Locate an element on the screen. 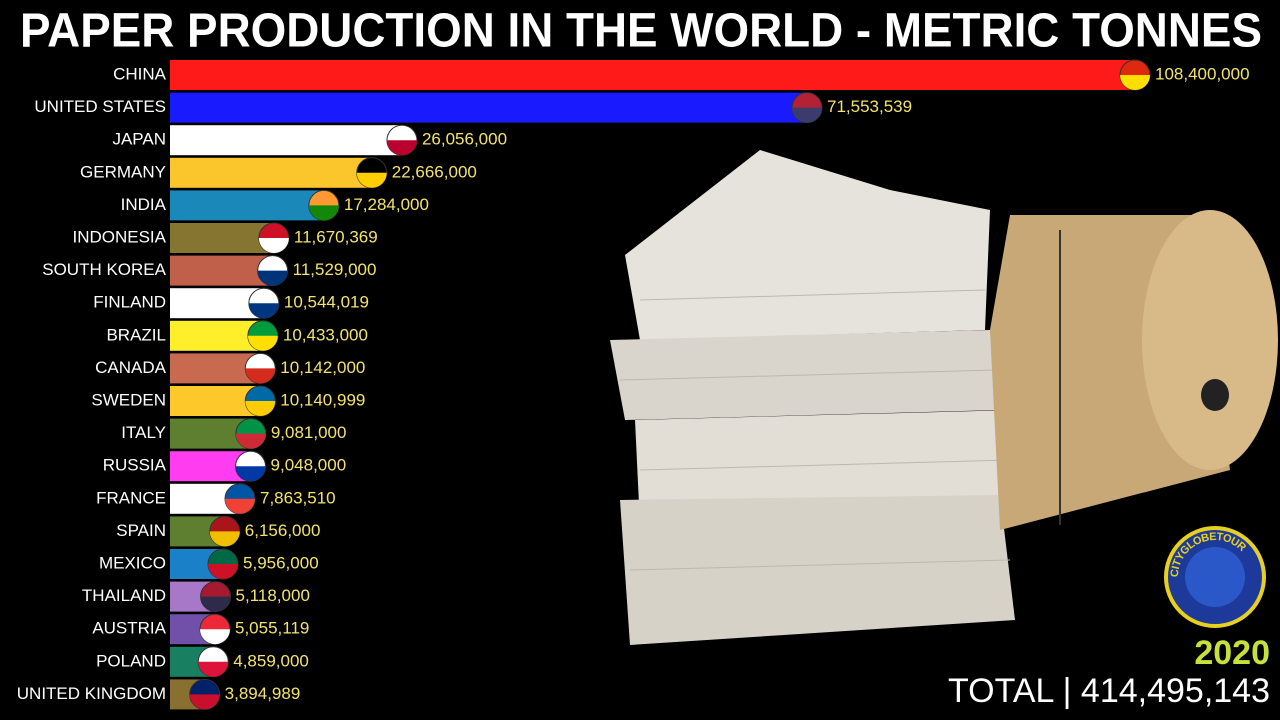  category-label: AUSTRIA is located at coordinates (129, 628).